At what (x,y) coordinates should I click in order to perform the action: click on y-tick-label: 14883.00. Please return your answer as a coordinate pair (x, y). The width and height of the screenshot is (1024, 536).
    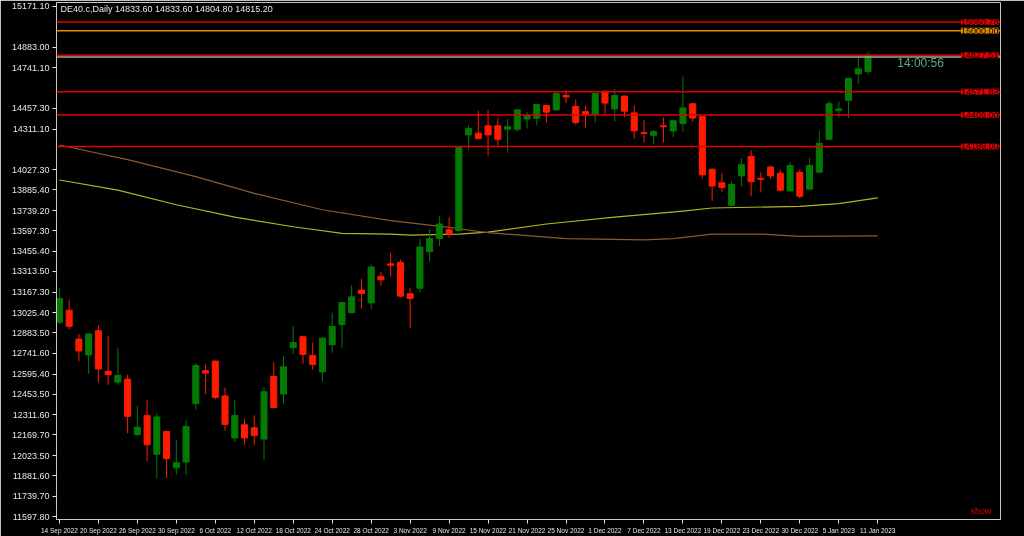
    Looking at the image, I should click on (30, 47).